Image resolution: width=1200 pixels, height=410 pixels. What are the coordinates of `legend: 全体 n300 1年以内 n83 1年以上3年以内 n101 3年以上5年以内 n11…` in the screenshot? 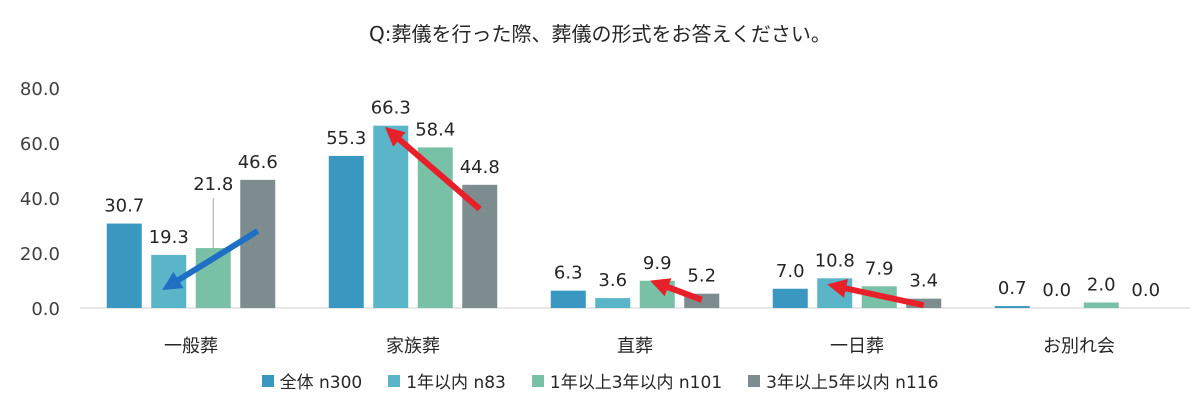 It's located at (600, 380).